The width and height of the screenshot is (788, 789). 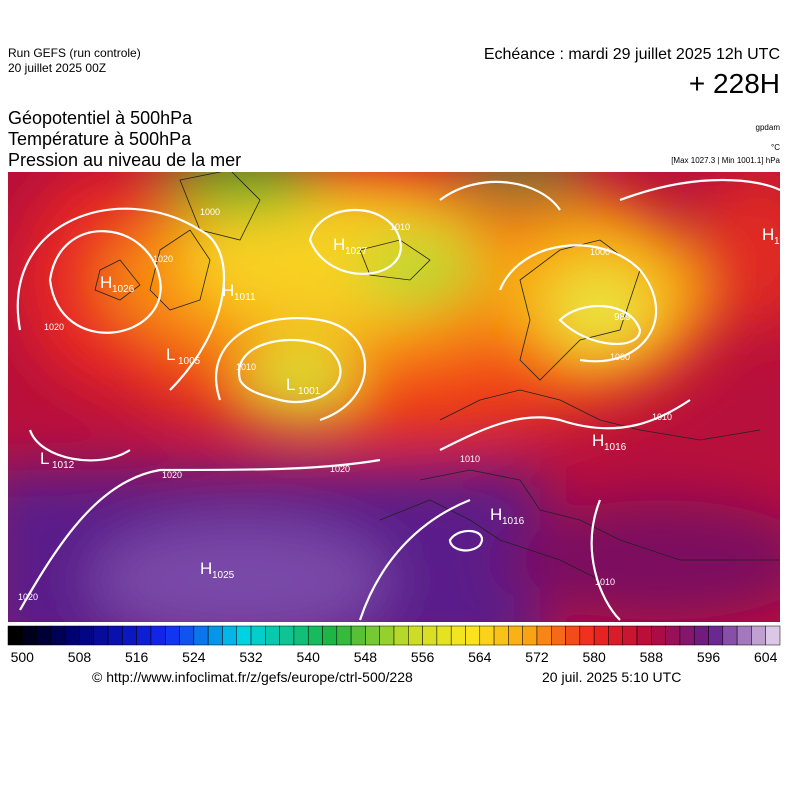 I want to click on field-title: Température à 500hPa, so click(x=100, y=139).